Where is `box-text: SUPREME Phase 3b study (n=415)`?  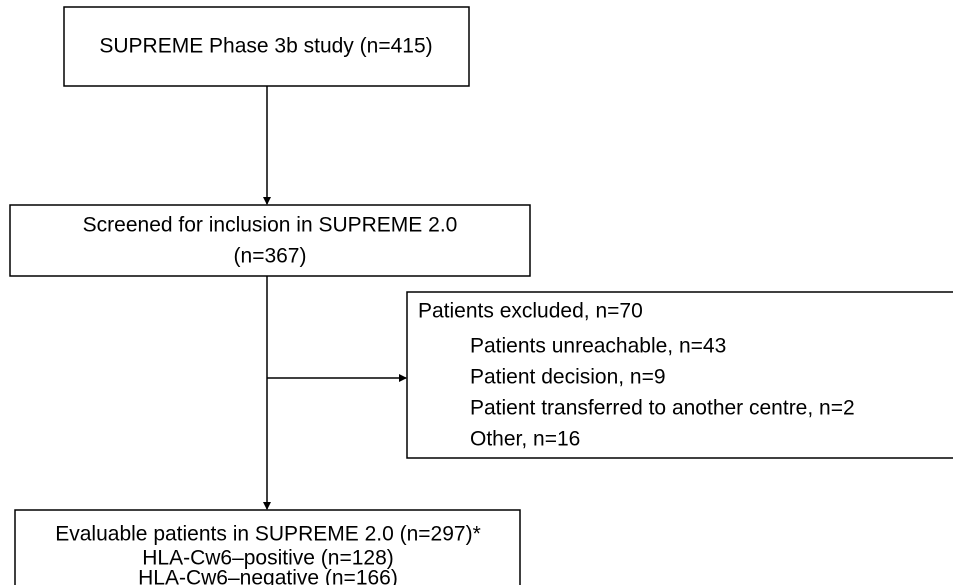 box-text: SUPREME Phase 3b study (n=415) is located at coordinates (265, 46).